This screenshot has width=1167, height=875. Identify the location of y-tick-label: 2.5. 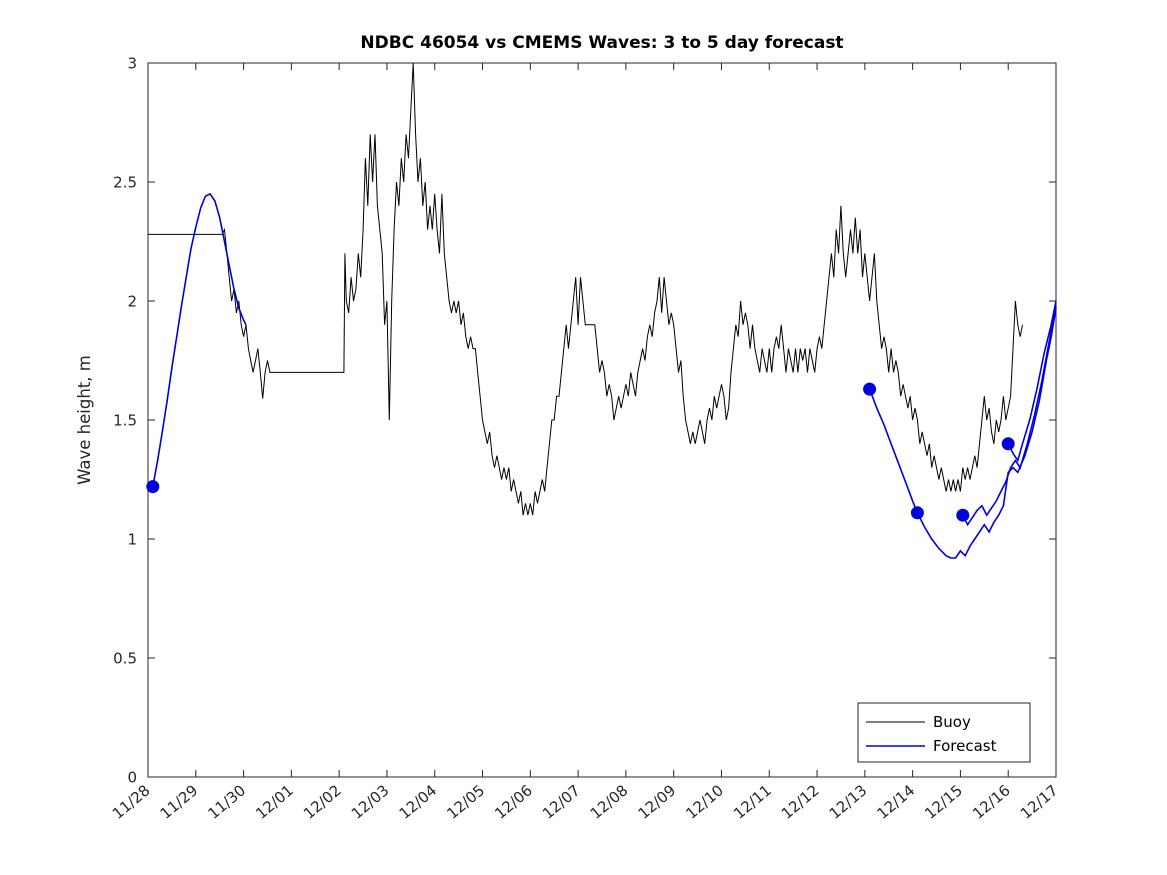
(125, 183).